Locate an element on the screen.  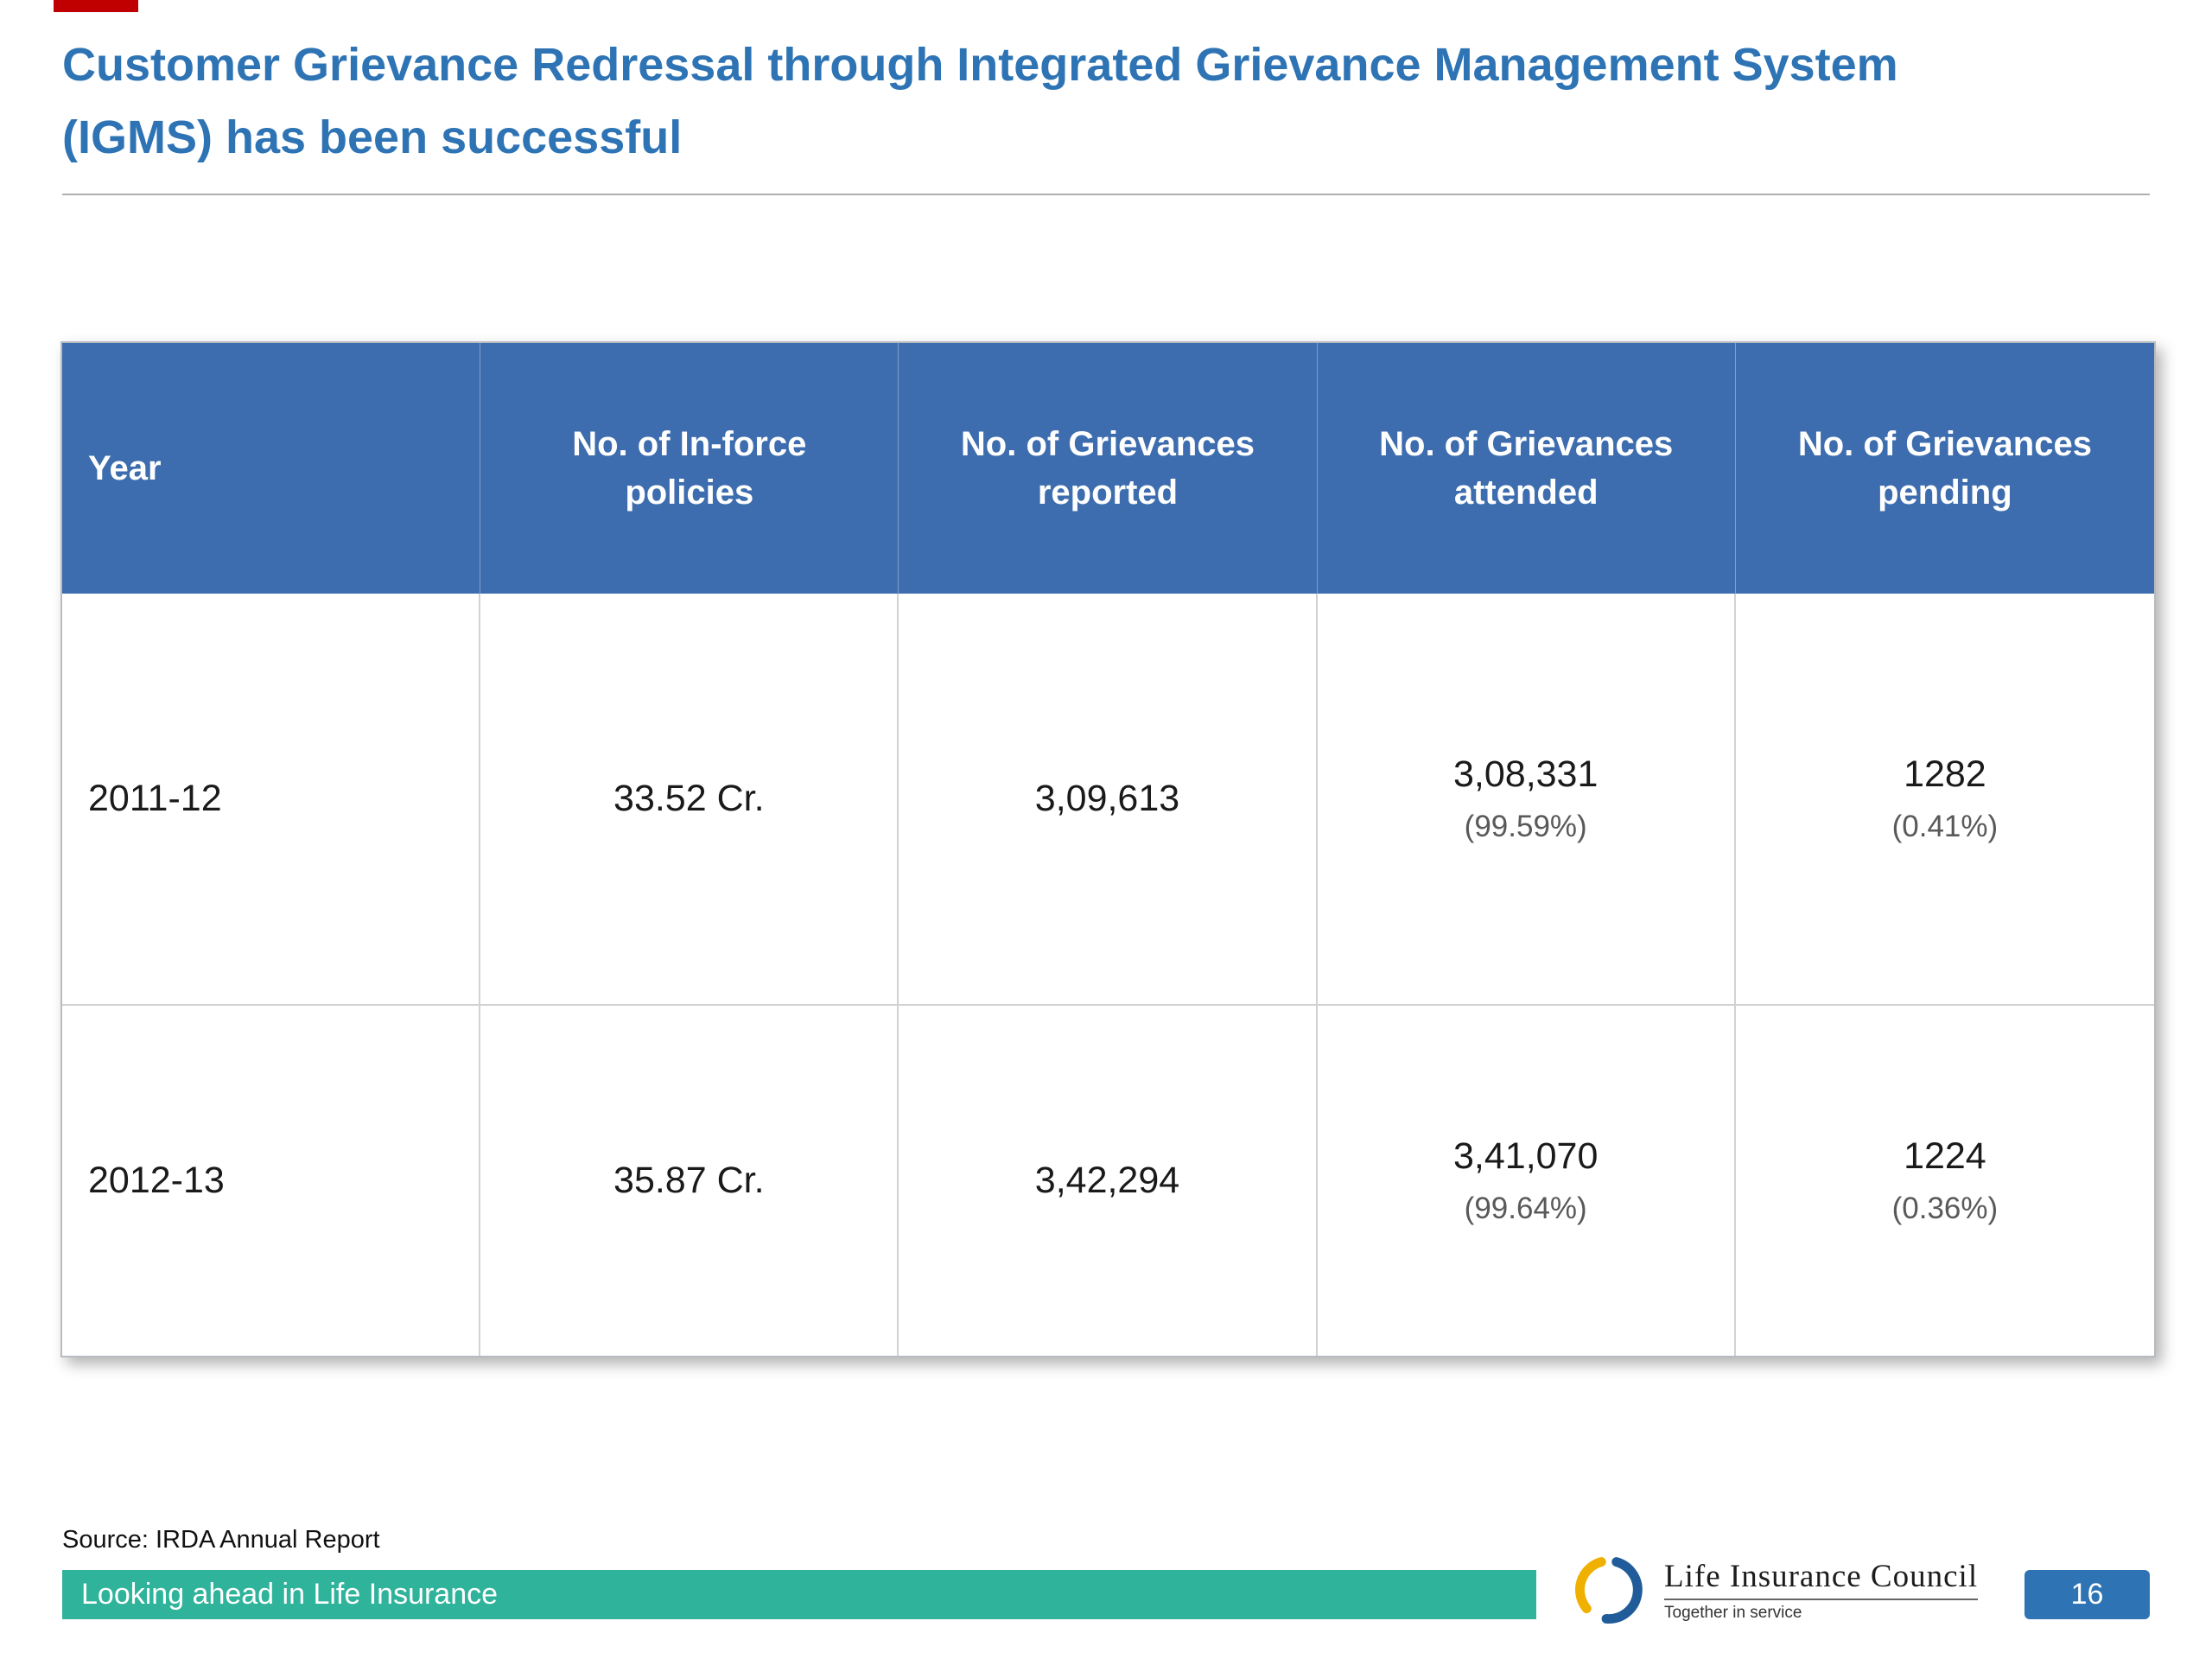
pending-value: 1224 is located at coordinates (1945, 1156).